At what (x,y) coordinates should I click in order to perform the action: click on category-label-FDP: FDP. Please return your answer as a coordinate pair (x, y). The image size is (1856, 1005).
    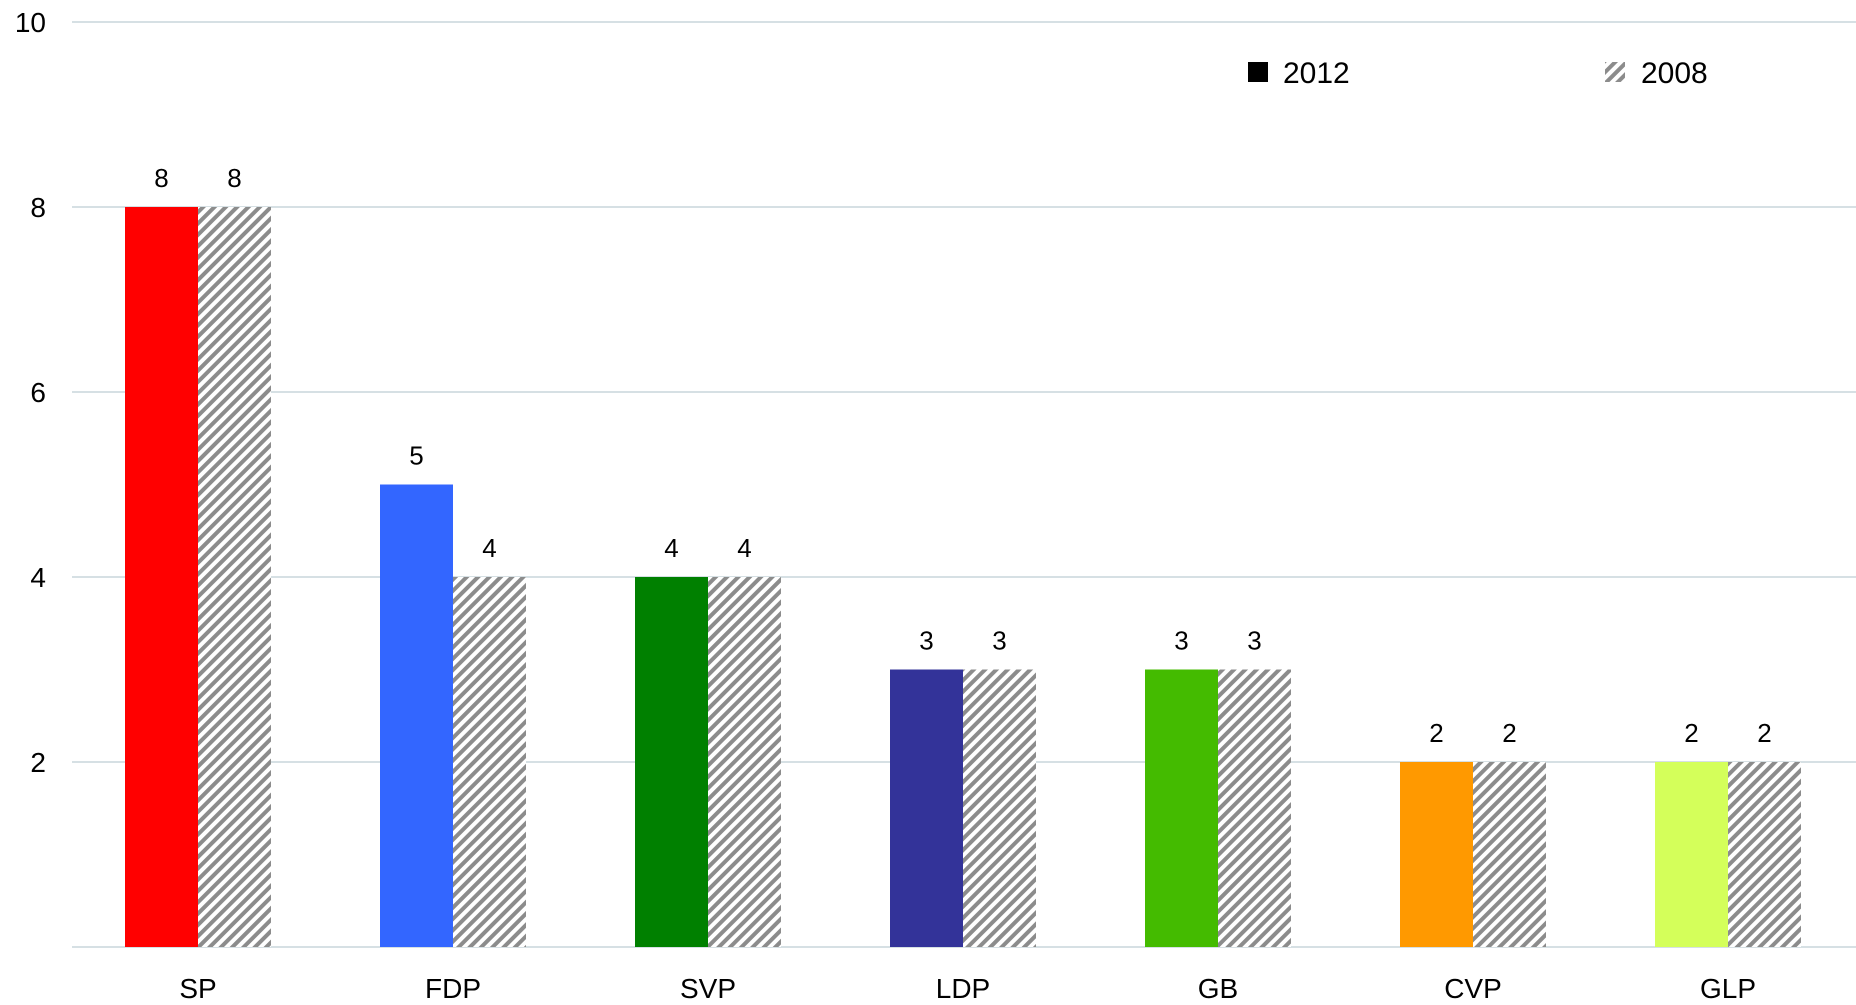
    Looking at the image, I should click on (453, 988).